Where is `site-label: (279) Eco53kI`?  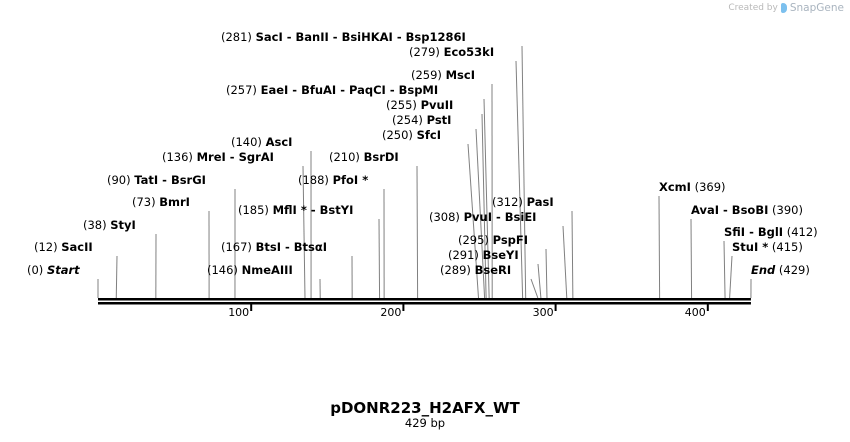
site-label: (279) Eco53kI is located at coordinates (451, 52).